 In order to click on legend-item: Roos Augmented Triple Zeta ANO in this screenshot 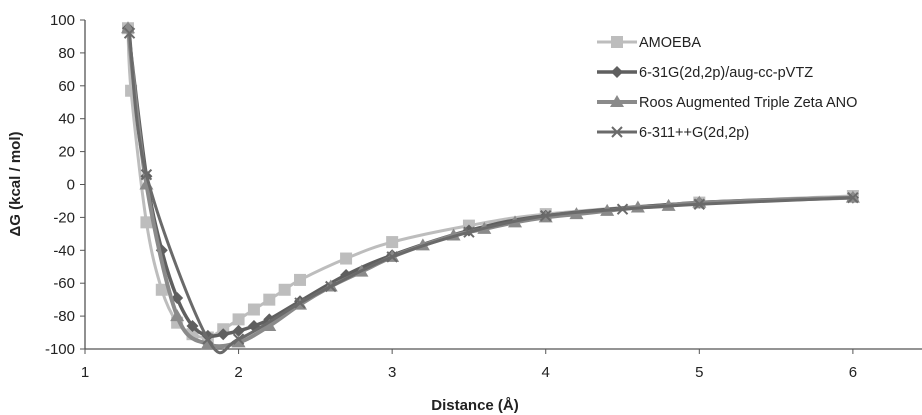, I will do `click(727, 103)`.